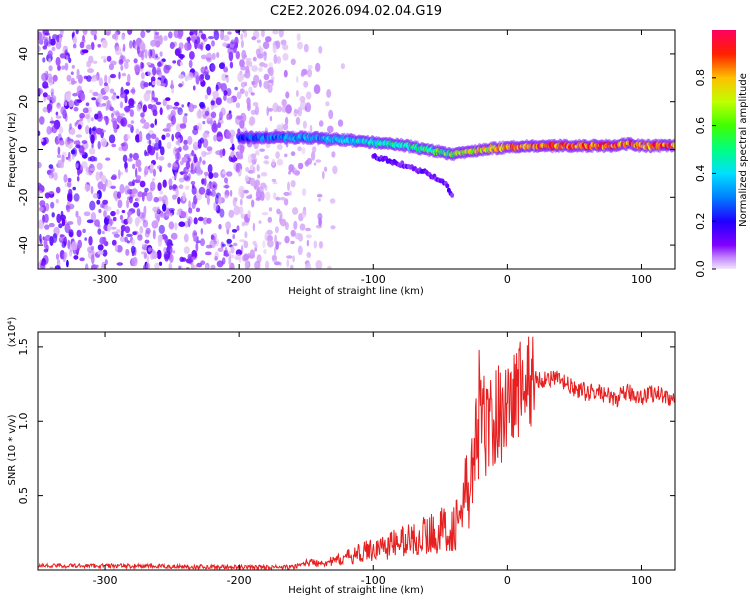  Describe the element at coordinates (105, 279) in the screenshot. I see `x-tick-label: -300` at that location.